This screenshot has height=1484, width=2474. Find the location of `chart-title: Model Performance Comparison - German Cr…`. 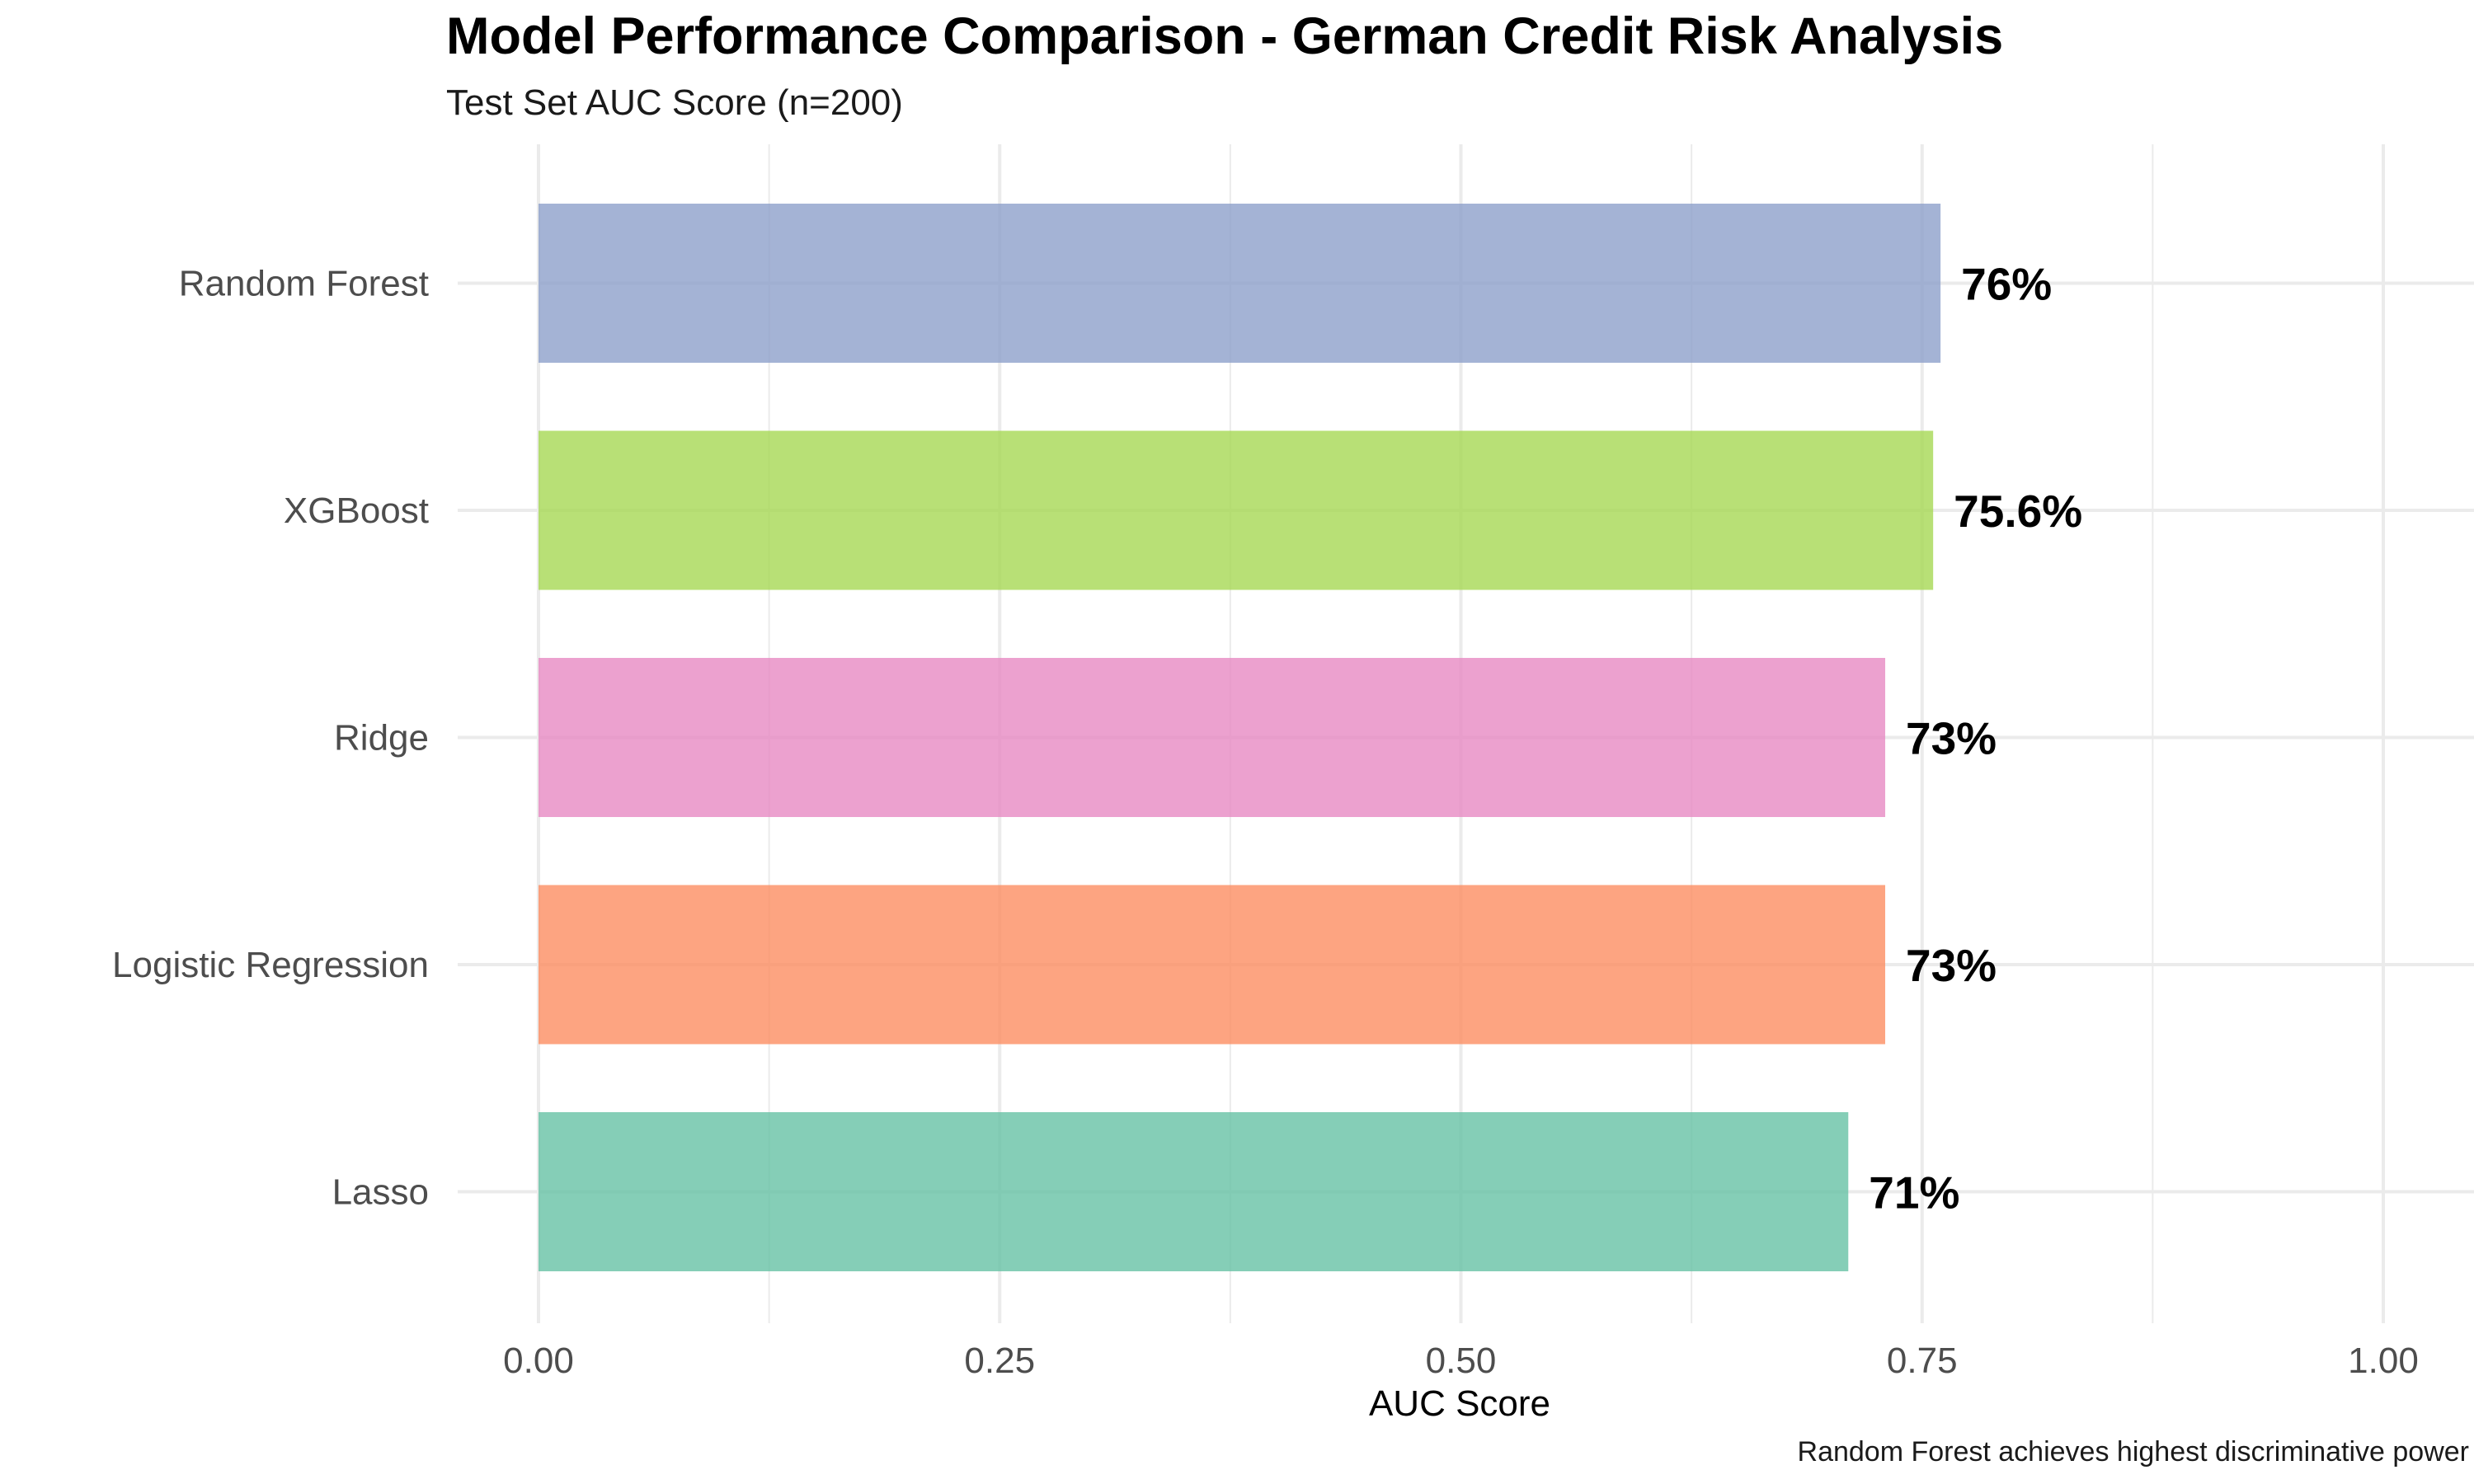

chart-title: Model Performance Comparison - German Cr… is located at coordinates (1225, 36).